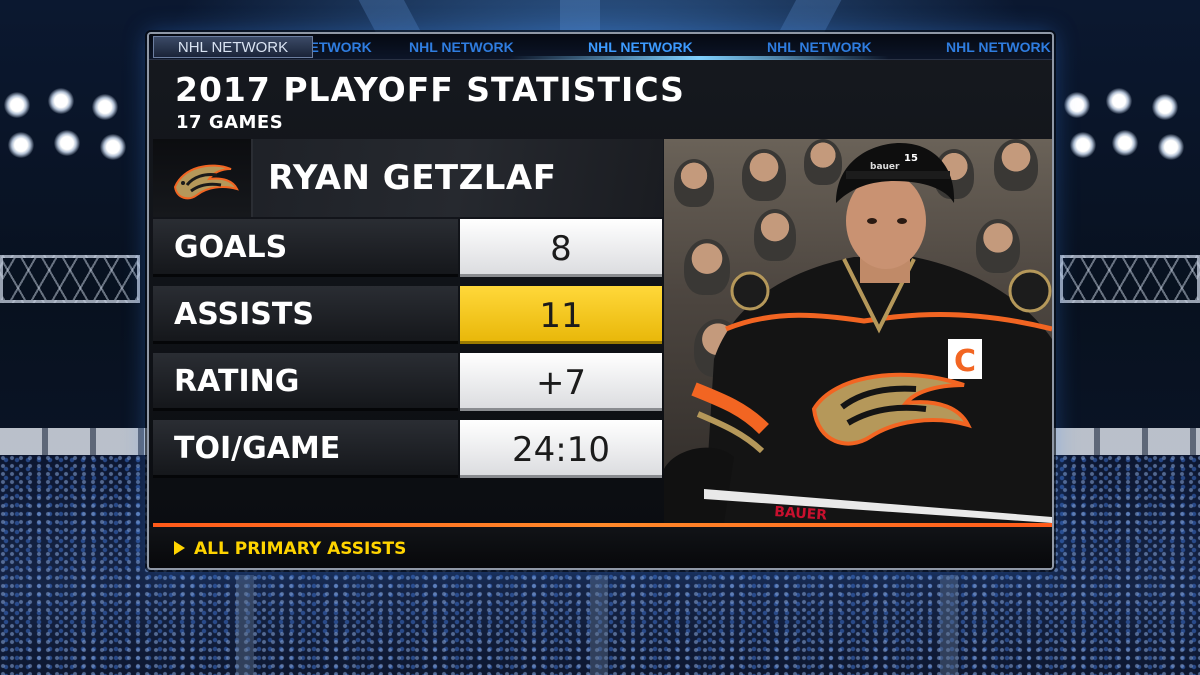 The image size is (1200, 675). Describe the element at coordinates (1130, 279) in the screenshot. I see `truss-right` at that location.